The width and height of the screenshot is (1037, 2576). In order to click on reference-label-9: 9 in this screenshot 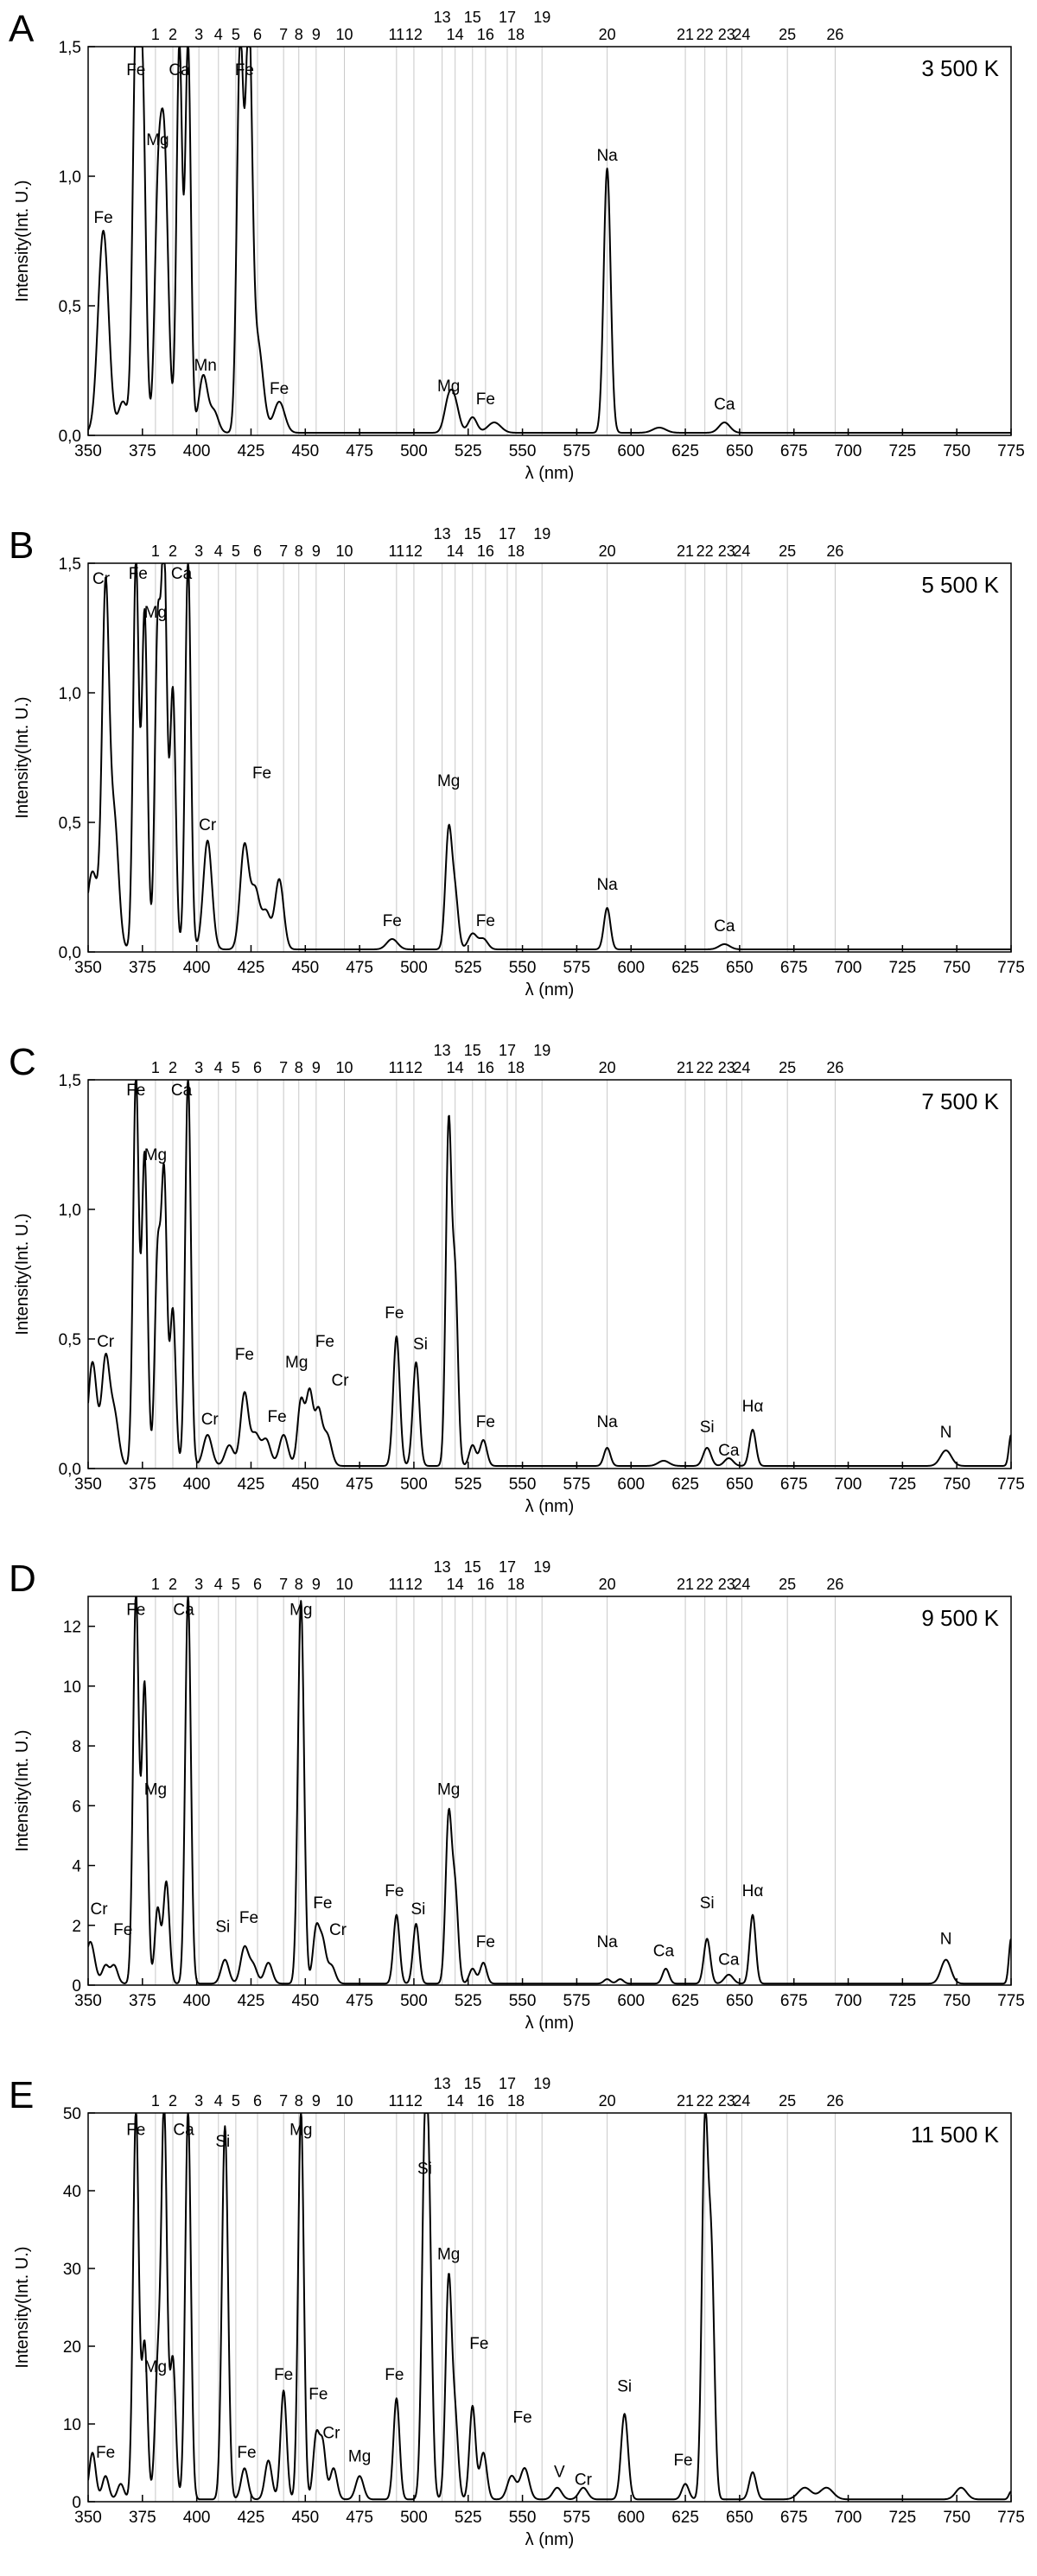, I will do `click(316, 1584)`.